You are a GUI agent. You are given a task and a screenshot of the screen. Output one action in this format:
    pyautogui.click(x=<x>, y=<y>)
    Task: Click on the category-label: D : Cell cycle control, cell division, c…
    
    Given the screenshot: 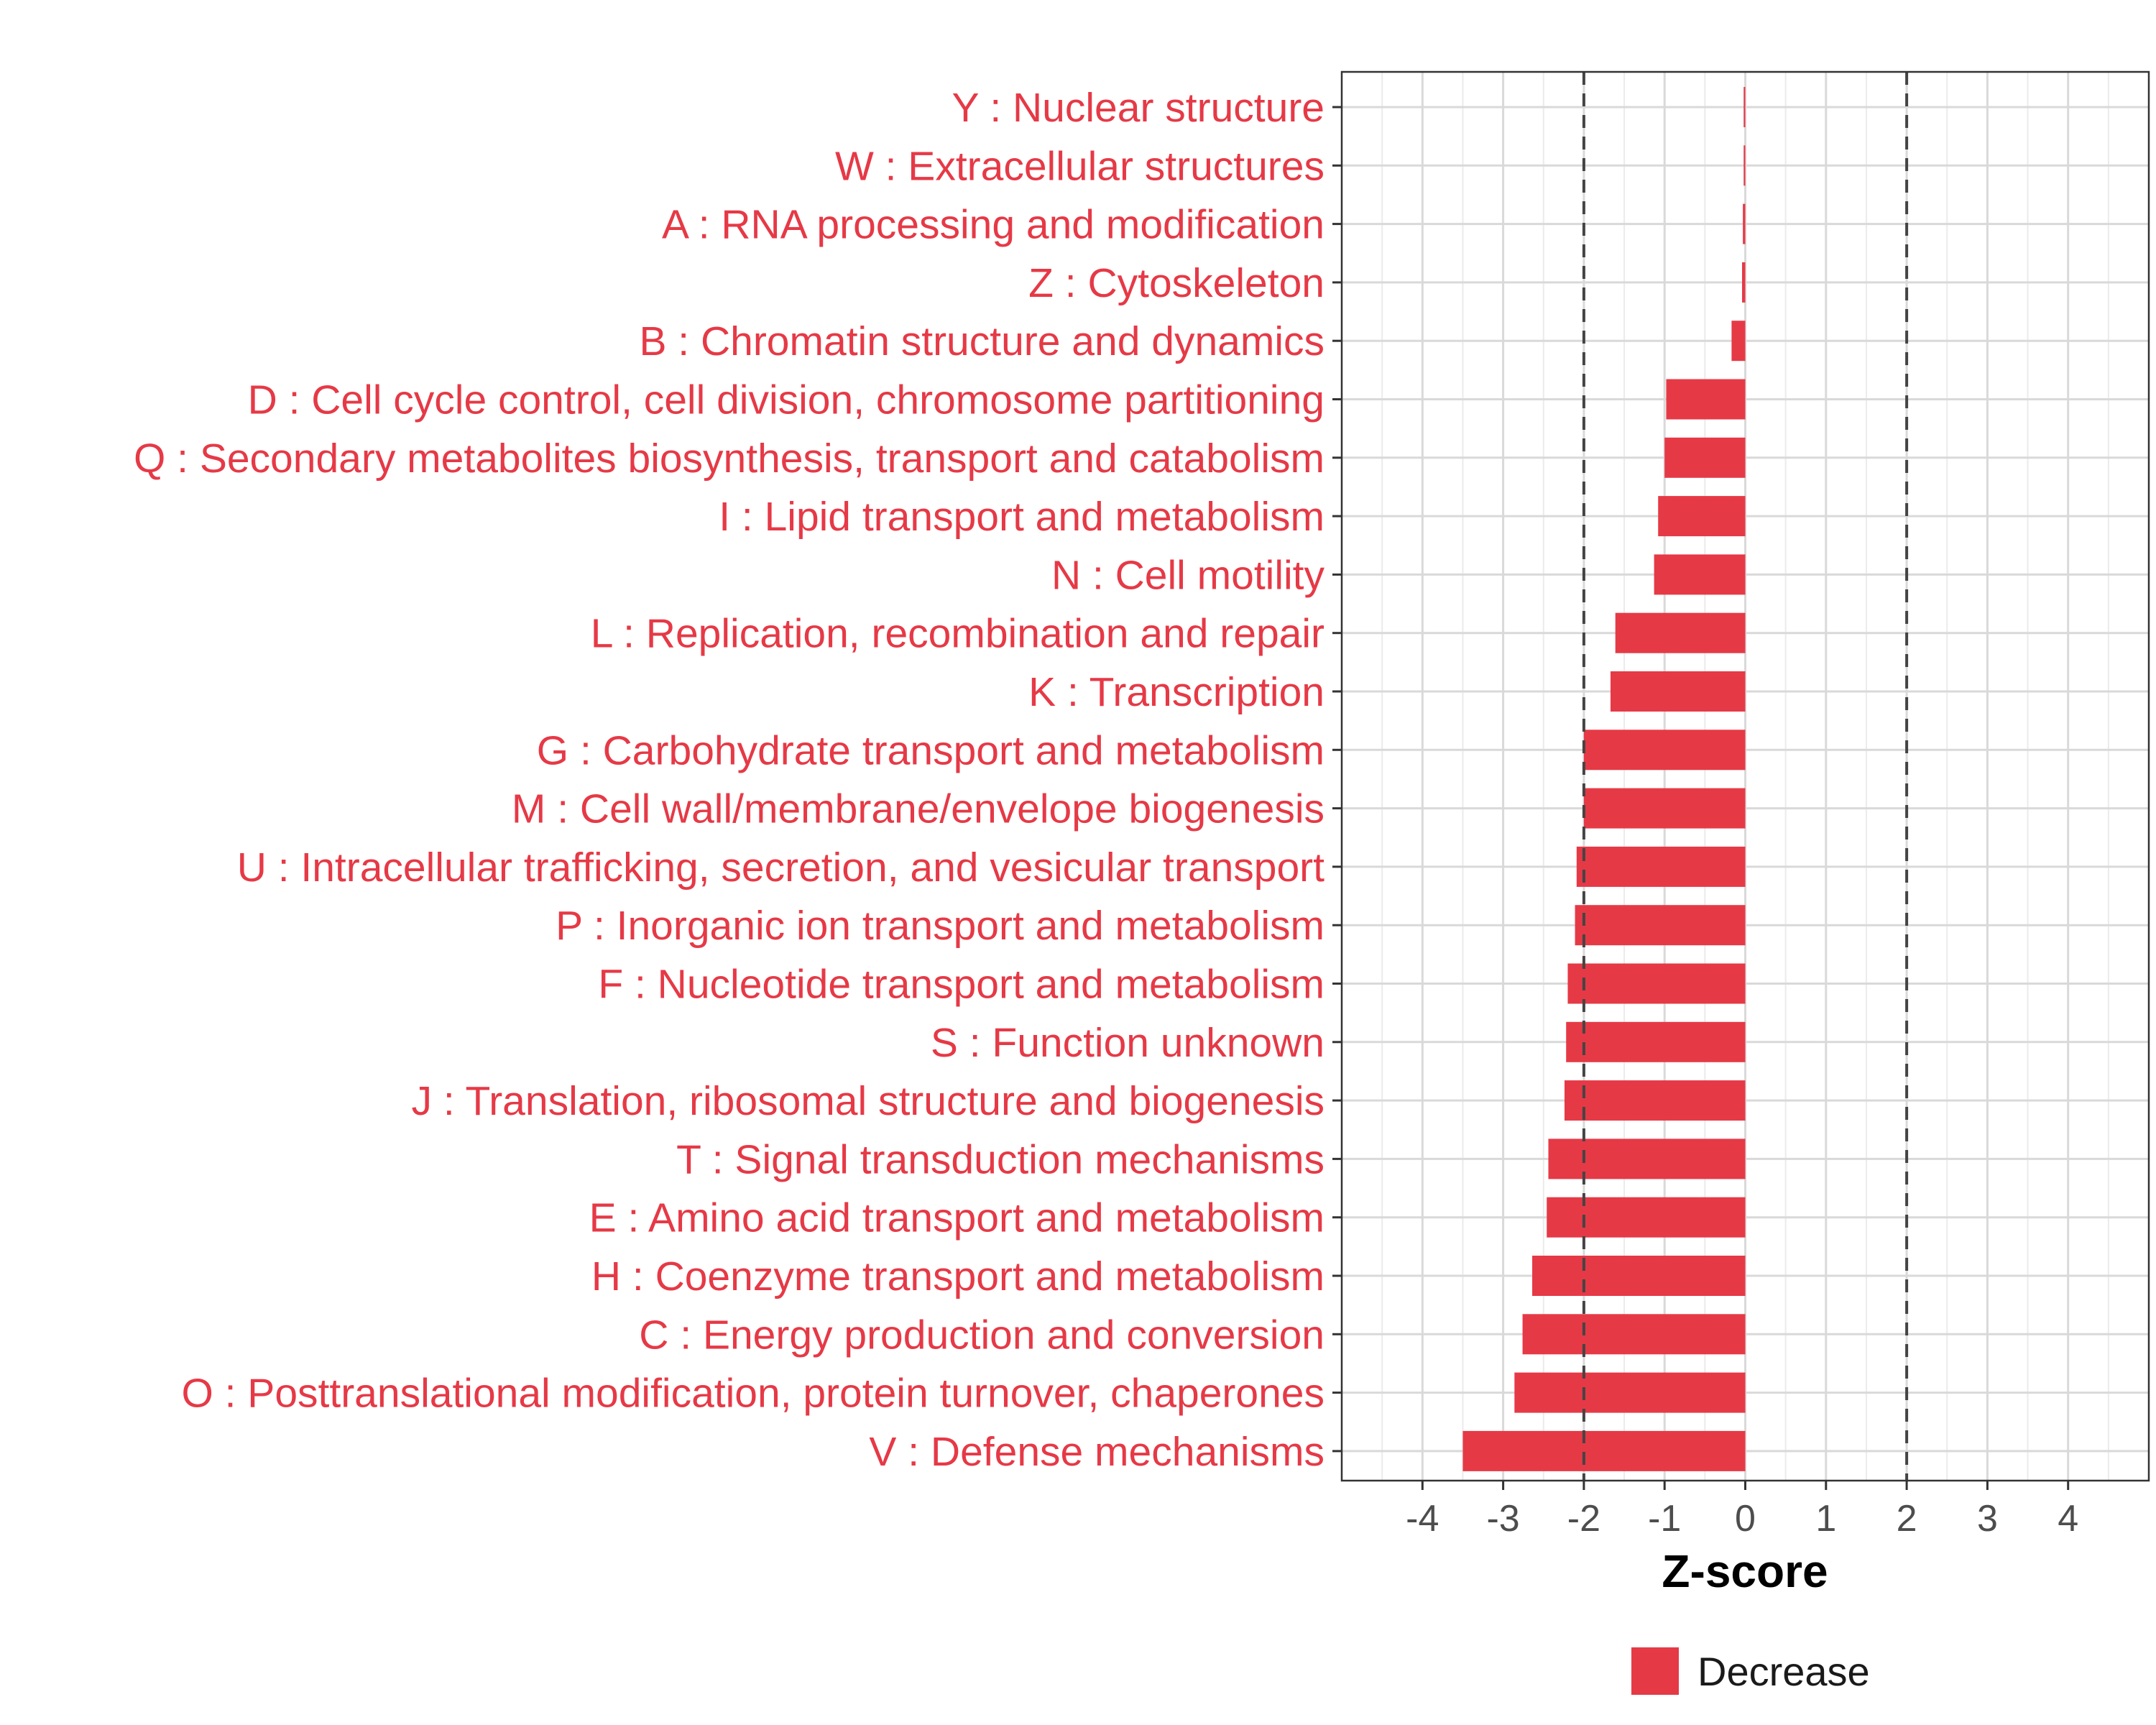 What is the action you would take?
    pyautogui.click(x=787, y=400)
    